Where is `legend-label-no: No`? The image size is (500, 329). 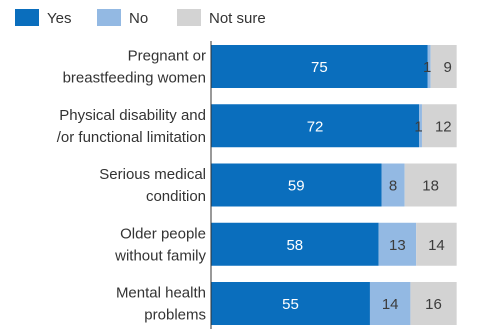
legend-label-no: No is located at coordinates (138, 18).